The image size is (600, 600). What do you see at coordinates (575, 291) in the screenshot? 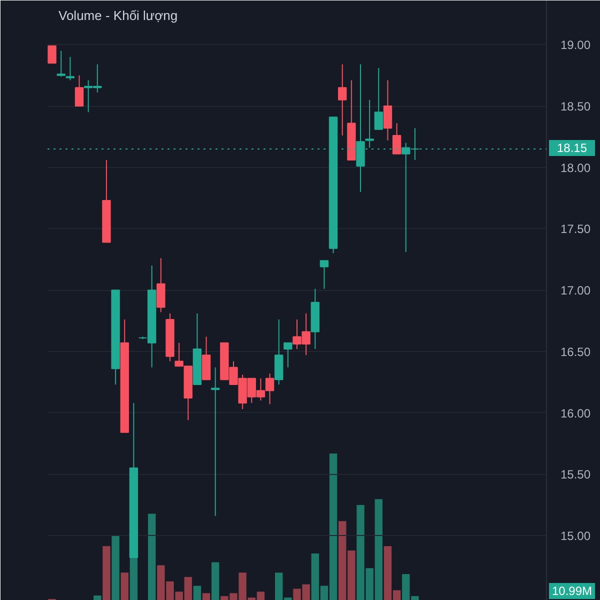
I see `y-tick-label: 17.00` at bounding box center [575, 291].